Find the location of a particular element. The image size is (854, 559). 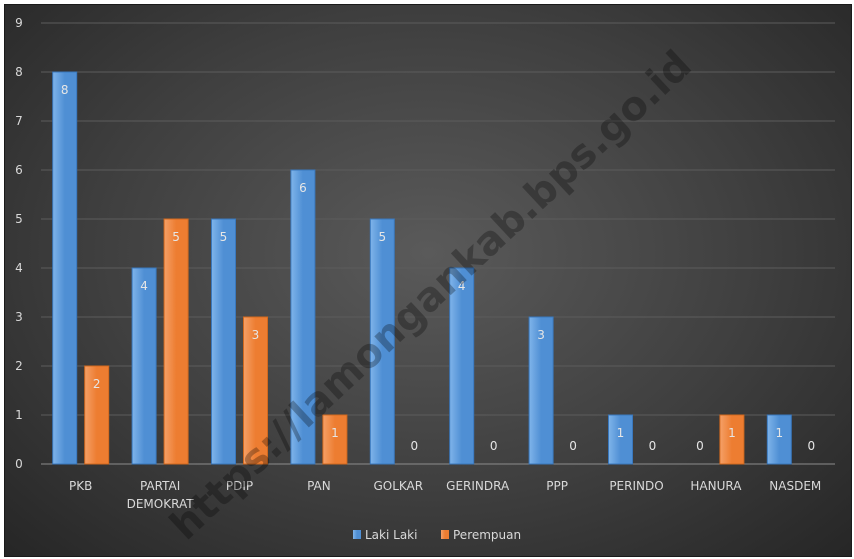

category-label: GERINDRA is located at coordinates (478, 486).